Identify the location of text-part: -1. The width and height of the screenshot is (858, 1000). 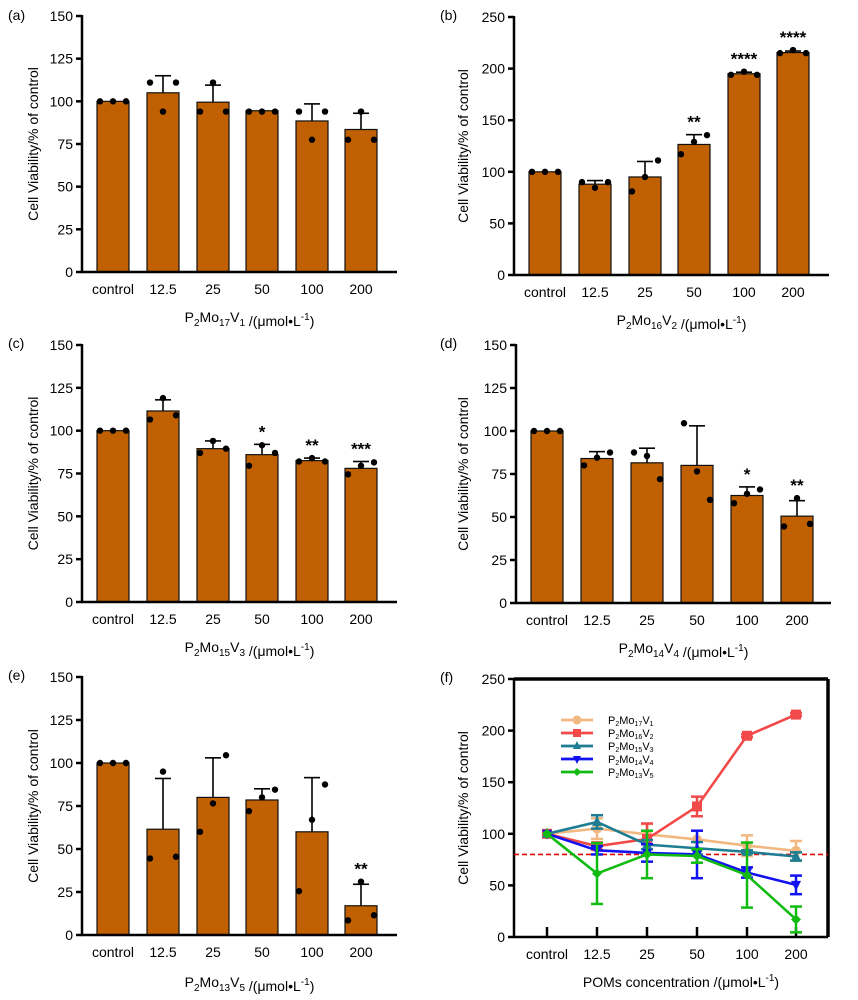
(770, 978).